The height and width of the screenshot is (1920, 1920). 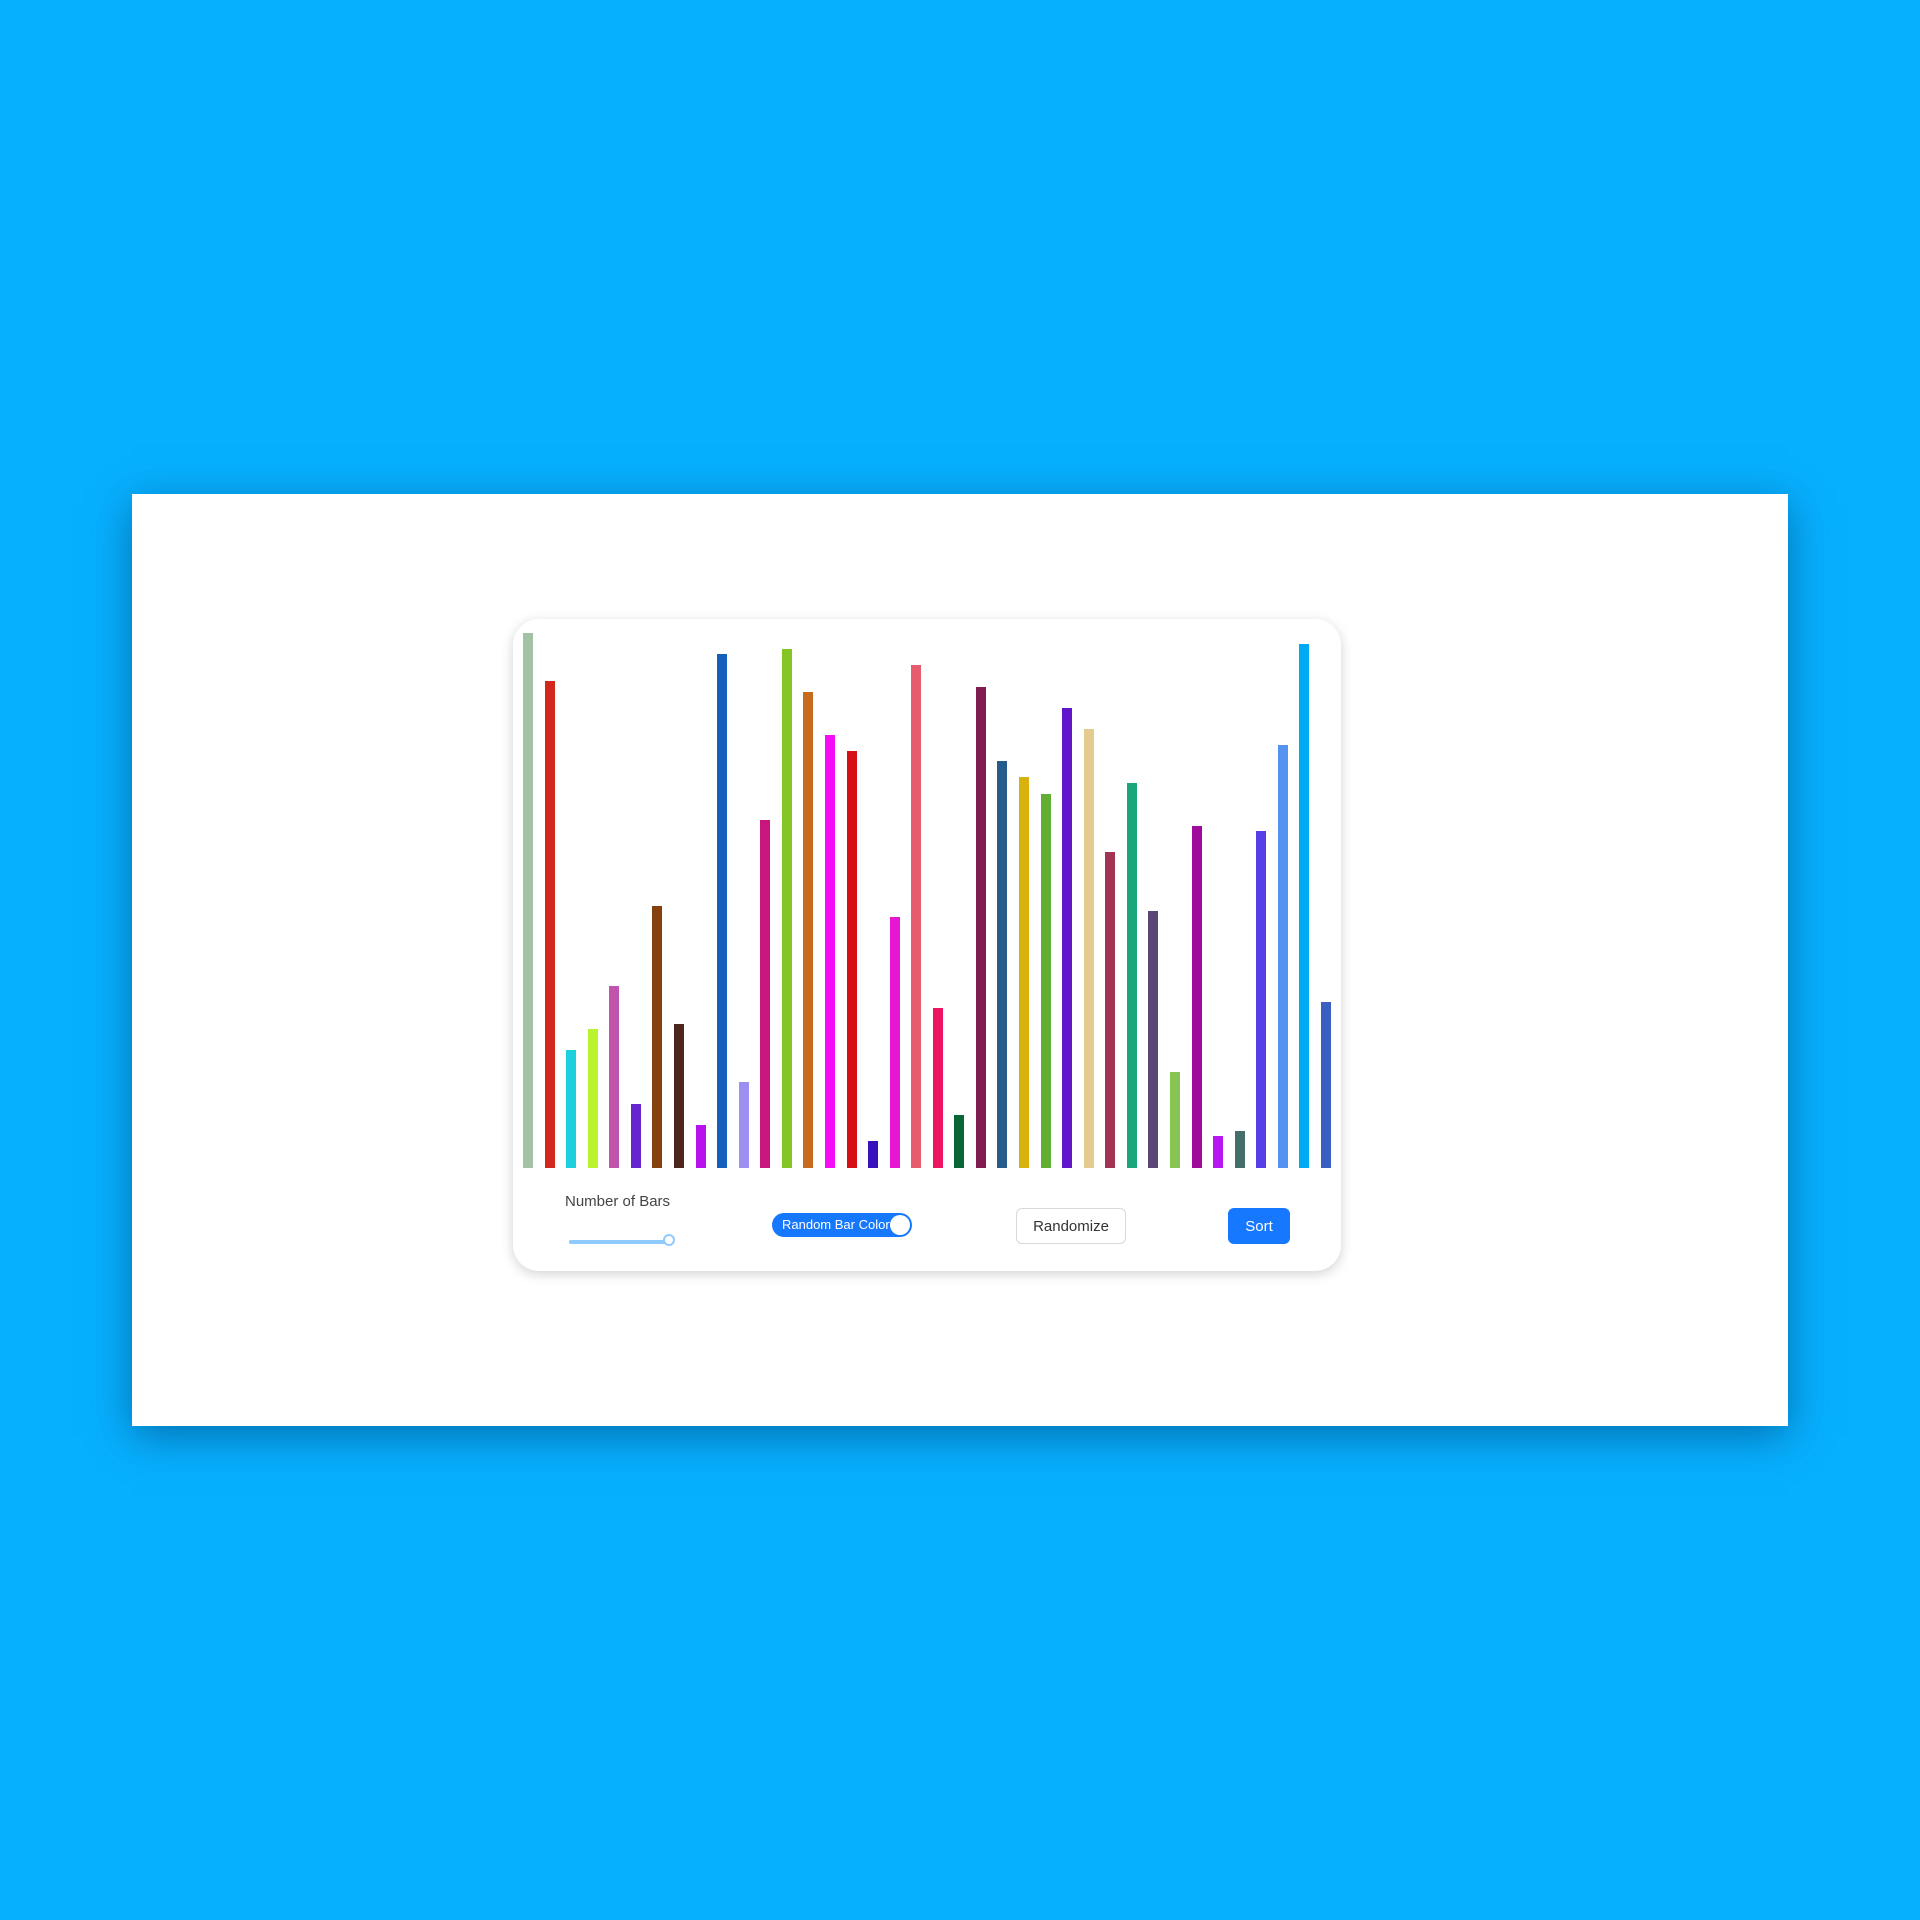 What do you see at coordinates (836, 1224) in the screenshot?
I see `random-bar-color-label: Random Bar Color` at bounding box center [836, 1224].